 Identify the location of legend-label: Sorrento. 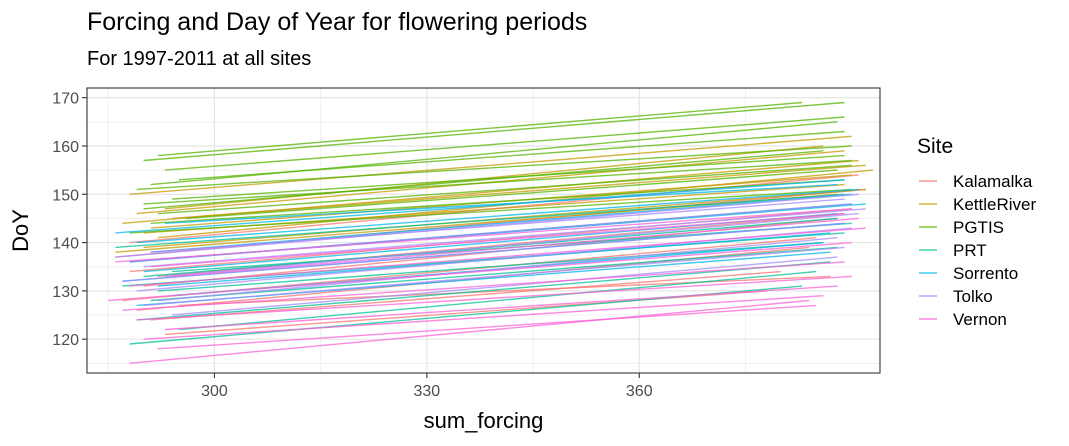
(985, 273).